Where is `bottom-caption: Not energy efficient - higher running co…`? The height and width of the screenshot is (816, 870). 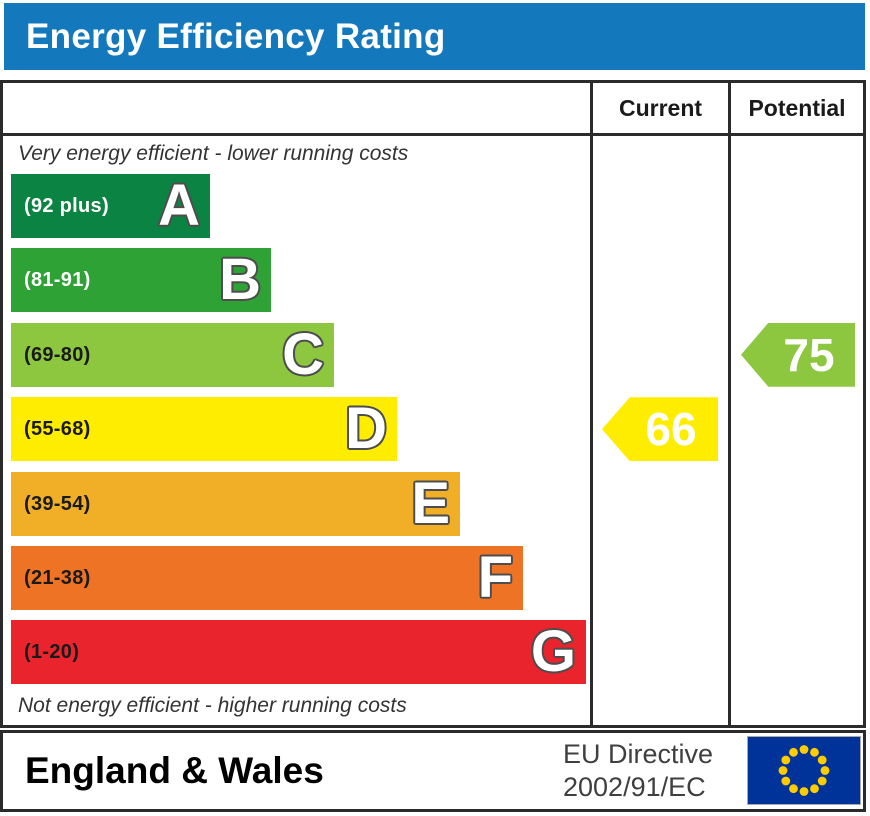
bottom-caption: Not energy efficient - higher running co… is located at coordinates (212, 705).